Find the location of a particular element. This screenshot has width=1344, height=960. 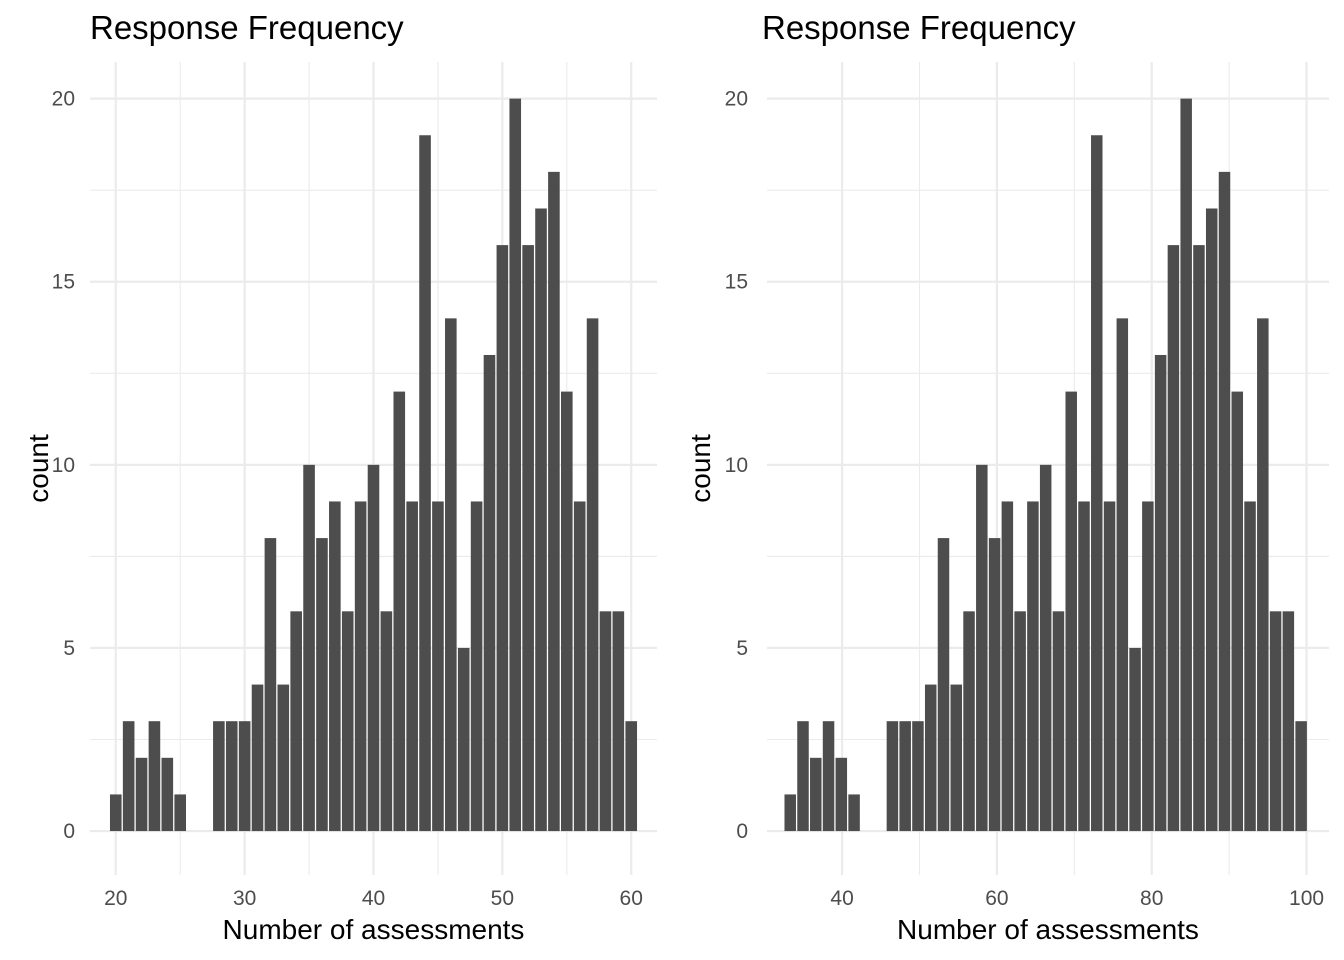

x-tick-label: 50 is located at coordinates (502, 898).